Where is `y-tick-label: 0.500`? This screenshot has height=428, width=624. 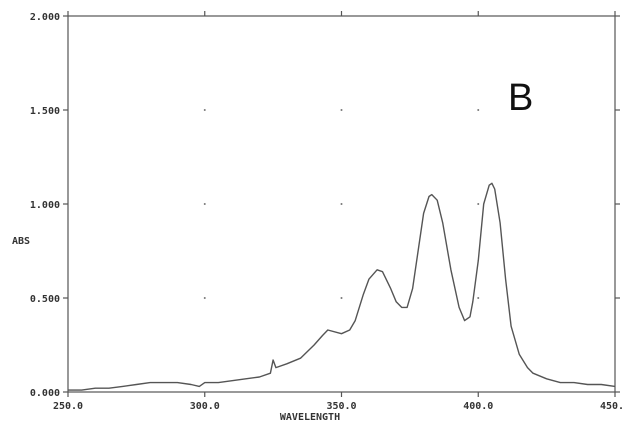 y-tick-label: 0.500 is located at coordinates (45, 299).